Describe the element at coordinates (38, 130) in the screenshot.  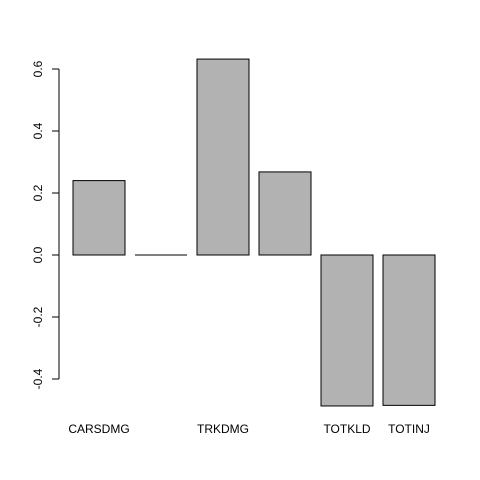
I see `y-tick-label: 0.4` at that location.